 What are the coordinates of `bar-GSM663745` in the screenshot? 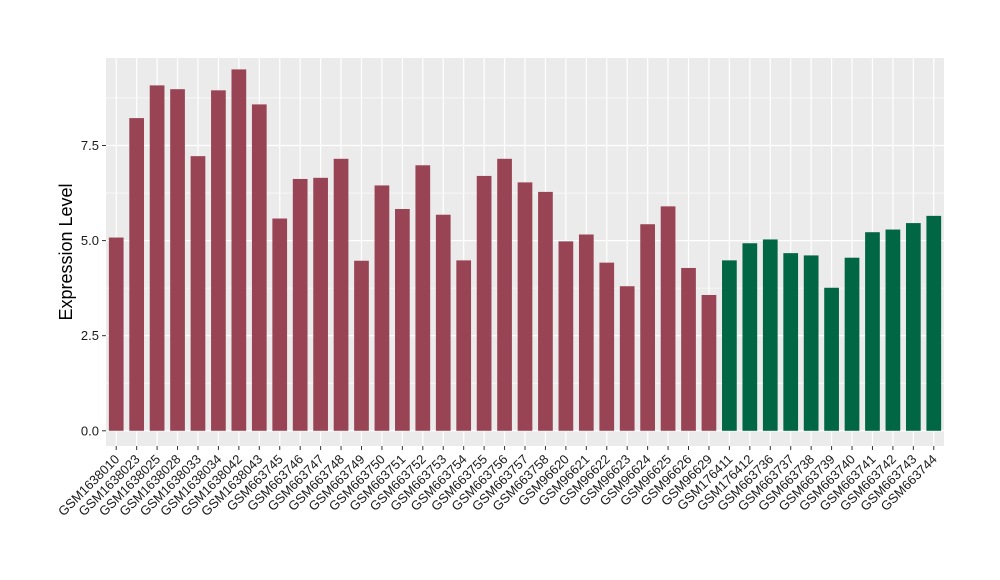 It's located at (280, 324).